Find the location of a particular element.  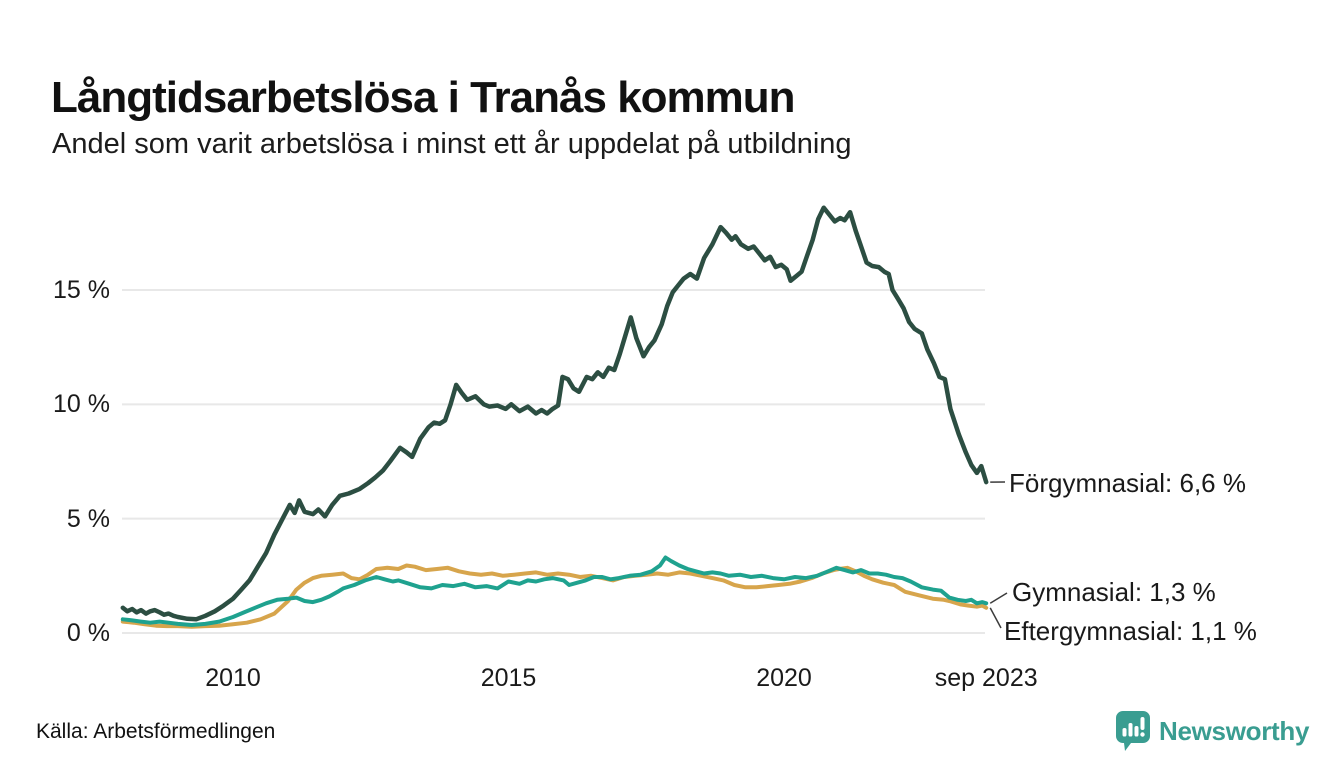

newsworthy-logo-icon is located at coordinates (1133, 731).